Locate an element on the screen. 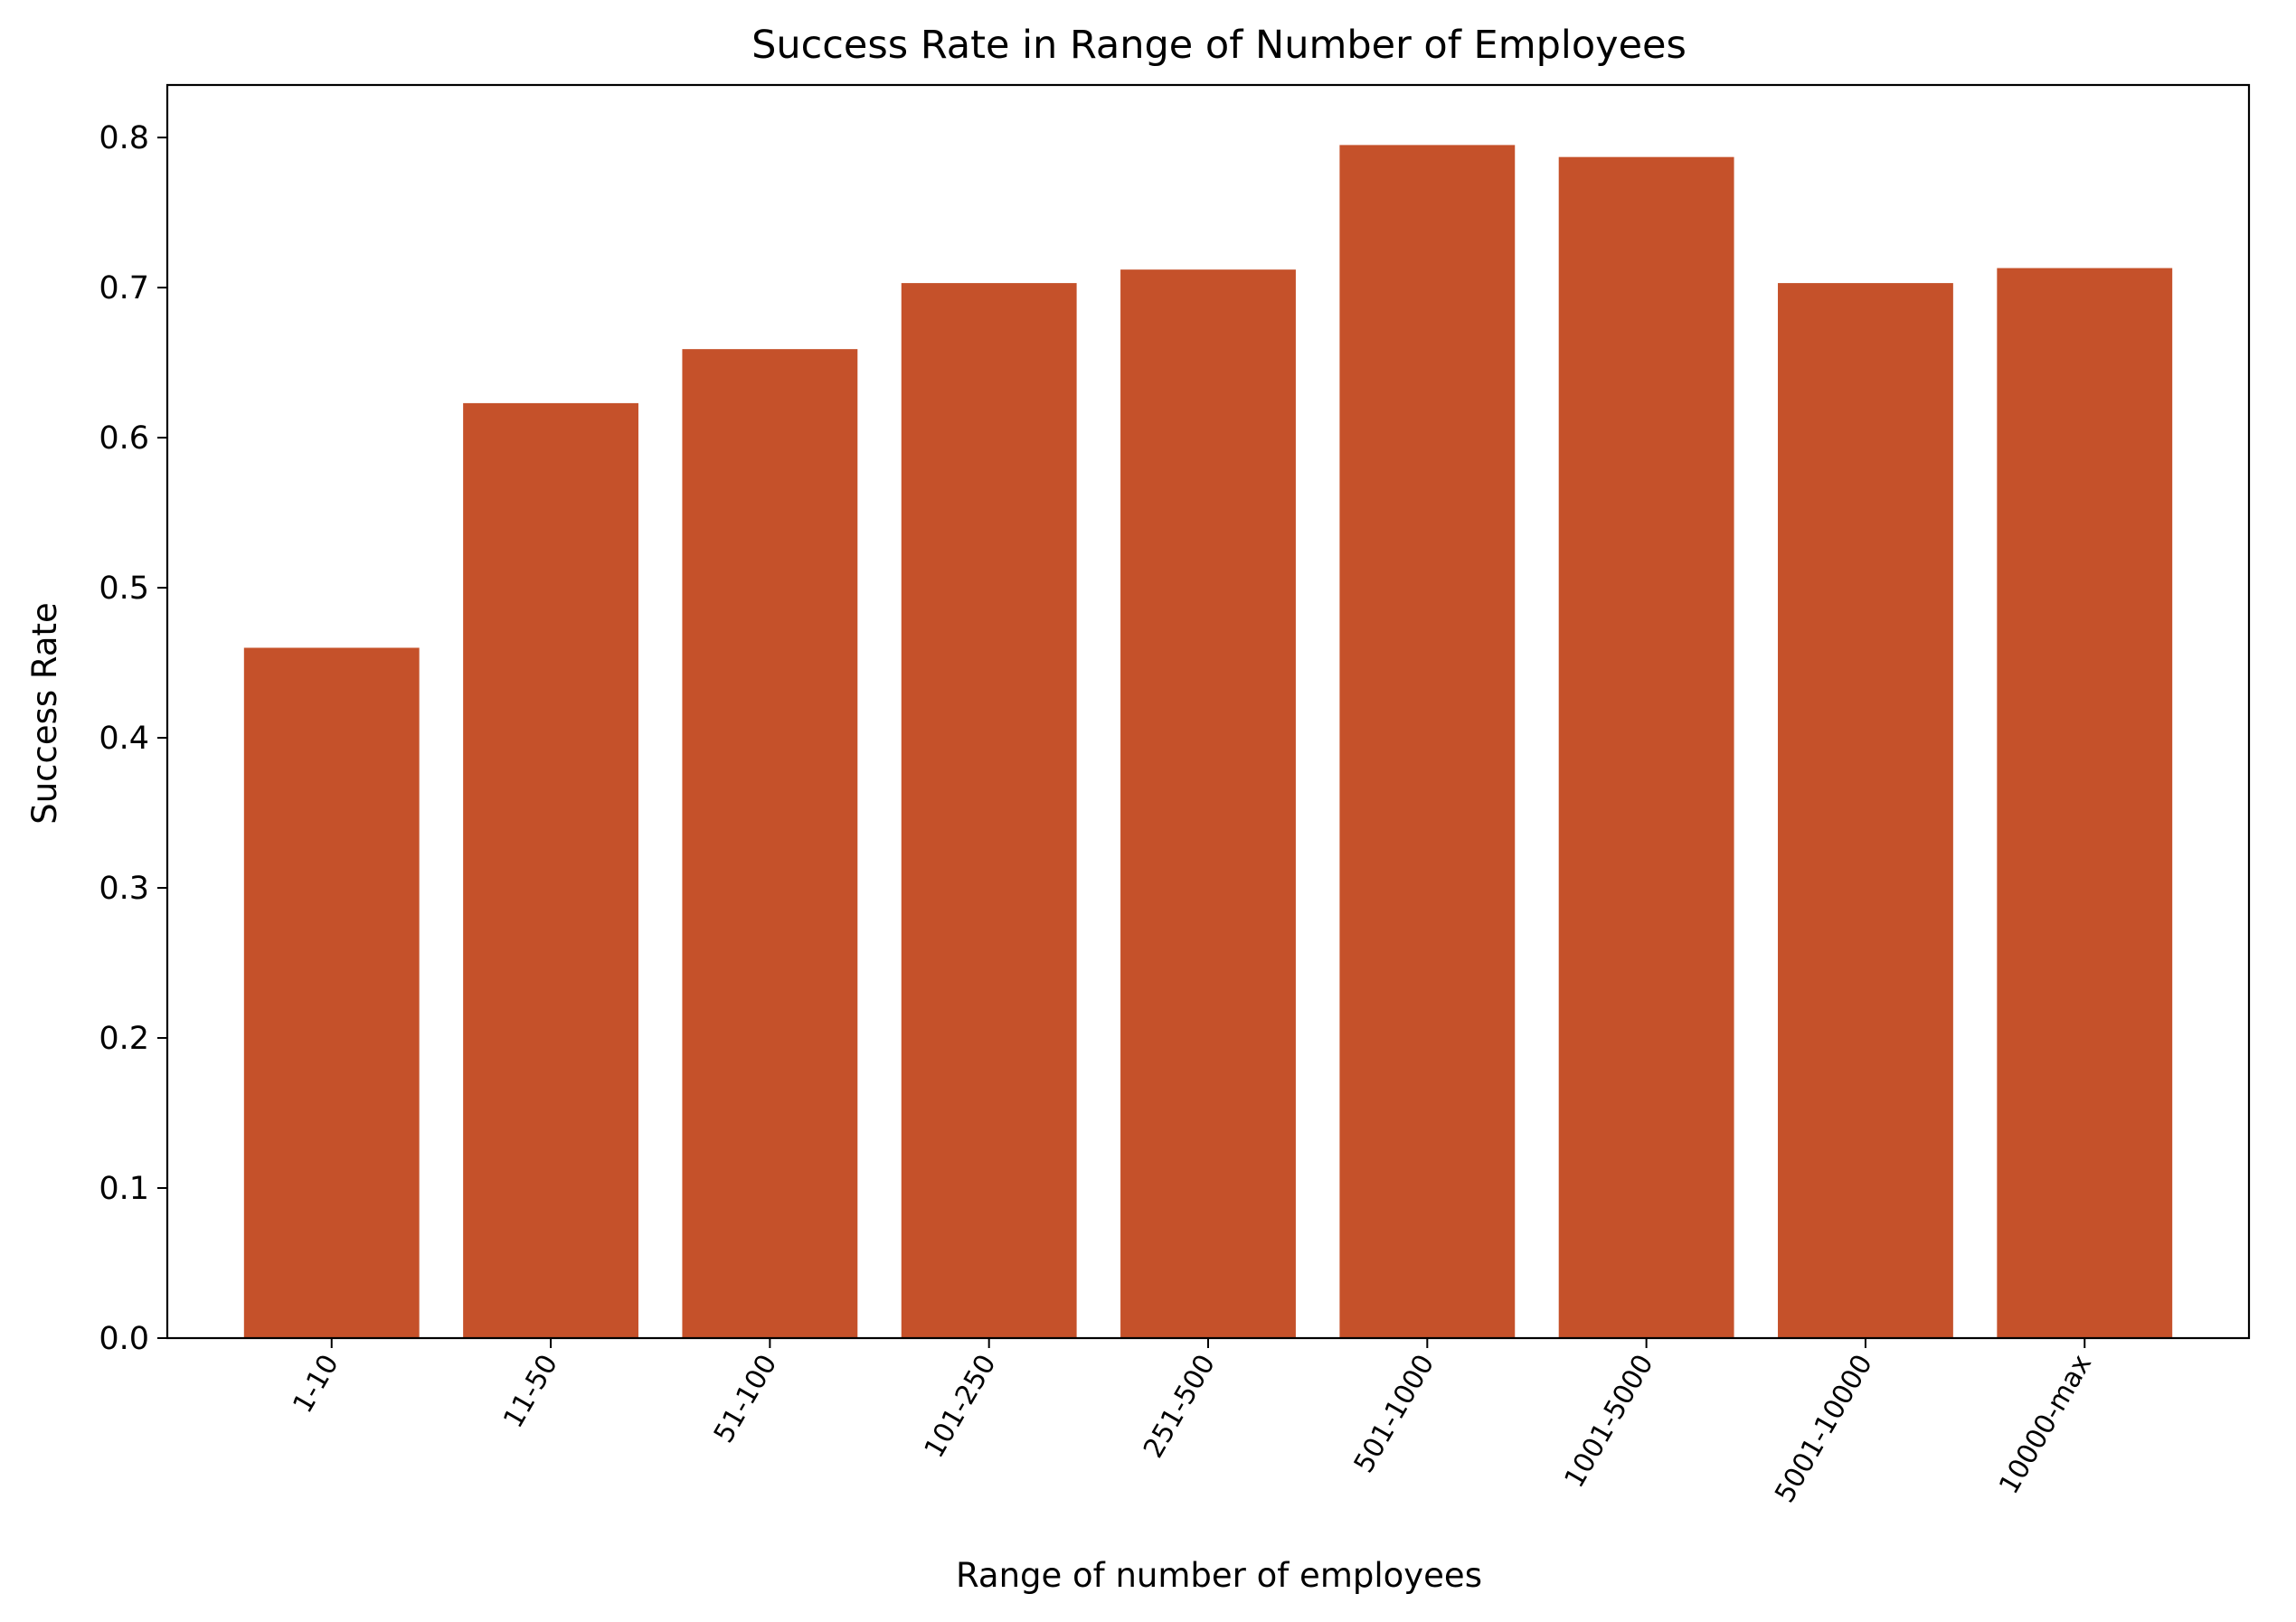 The height and width of the screenshot is (1622, 2296). x-tick-label: 501-1000 is located at coordinates (1394, 1414).